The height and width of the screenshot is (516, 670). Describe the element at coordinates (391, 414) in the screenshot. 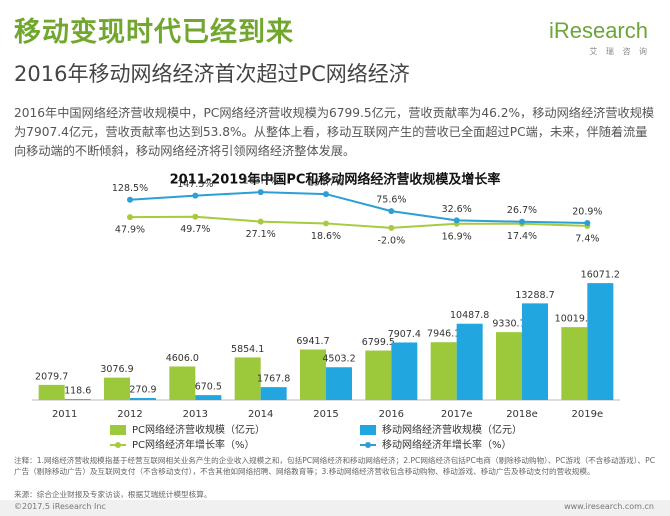

I see `x-tick-label: 2016` at that location.